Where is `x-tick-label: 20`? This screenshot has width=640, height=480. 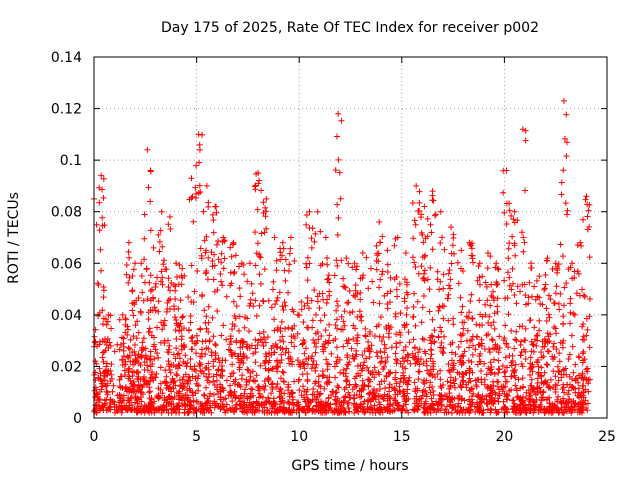
x-tick-label: 20 is located at coordinates (504, 437).